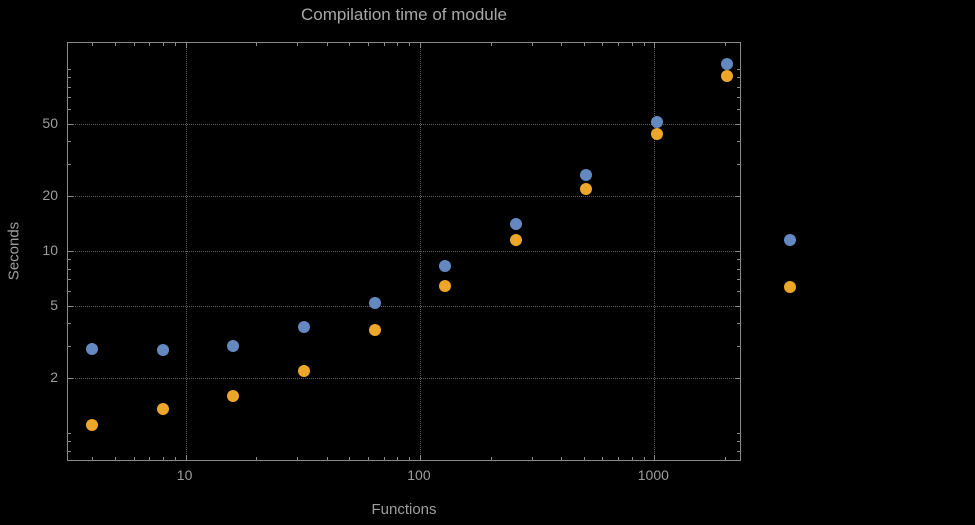  What do you see at coordinates (50, 195) in the screenshot?
I see `y-tick-label: 20` at bounding box center [50, 195].